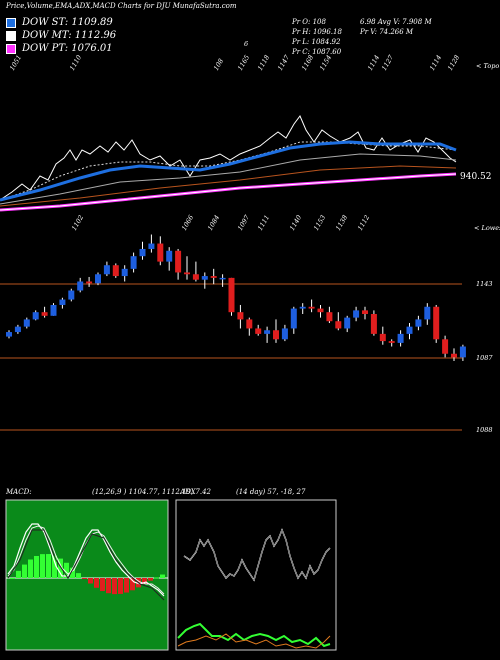 The height and width of the screenshot is (660, 500). I want to click on price-line, so click(228, 158).